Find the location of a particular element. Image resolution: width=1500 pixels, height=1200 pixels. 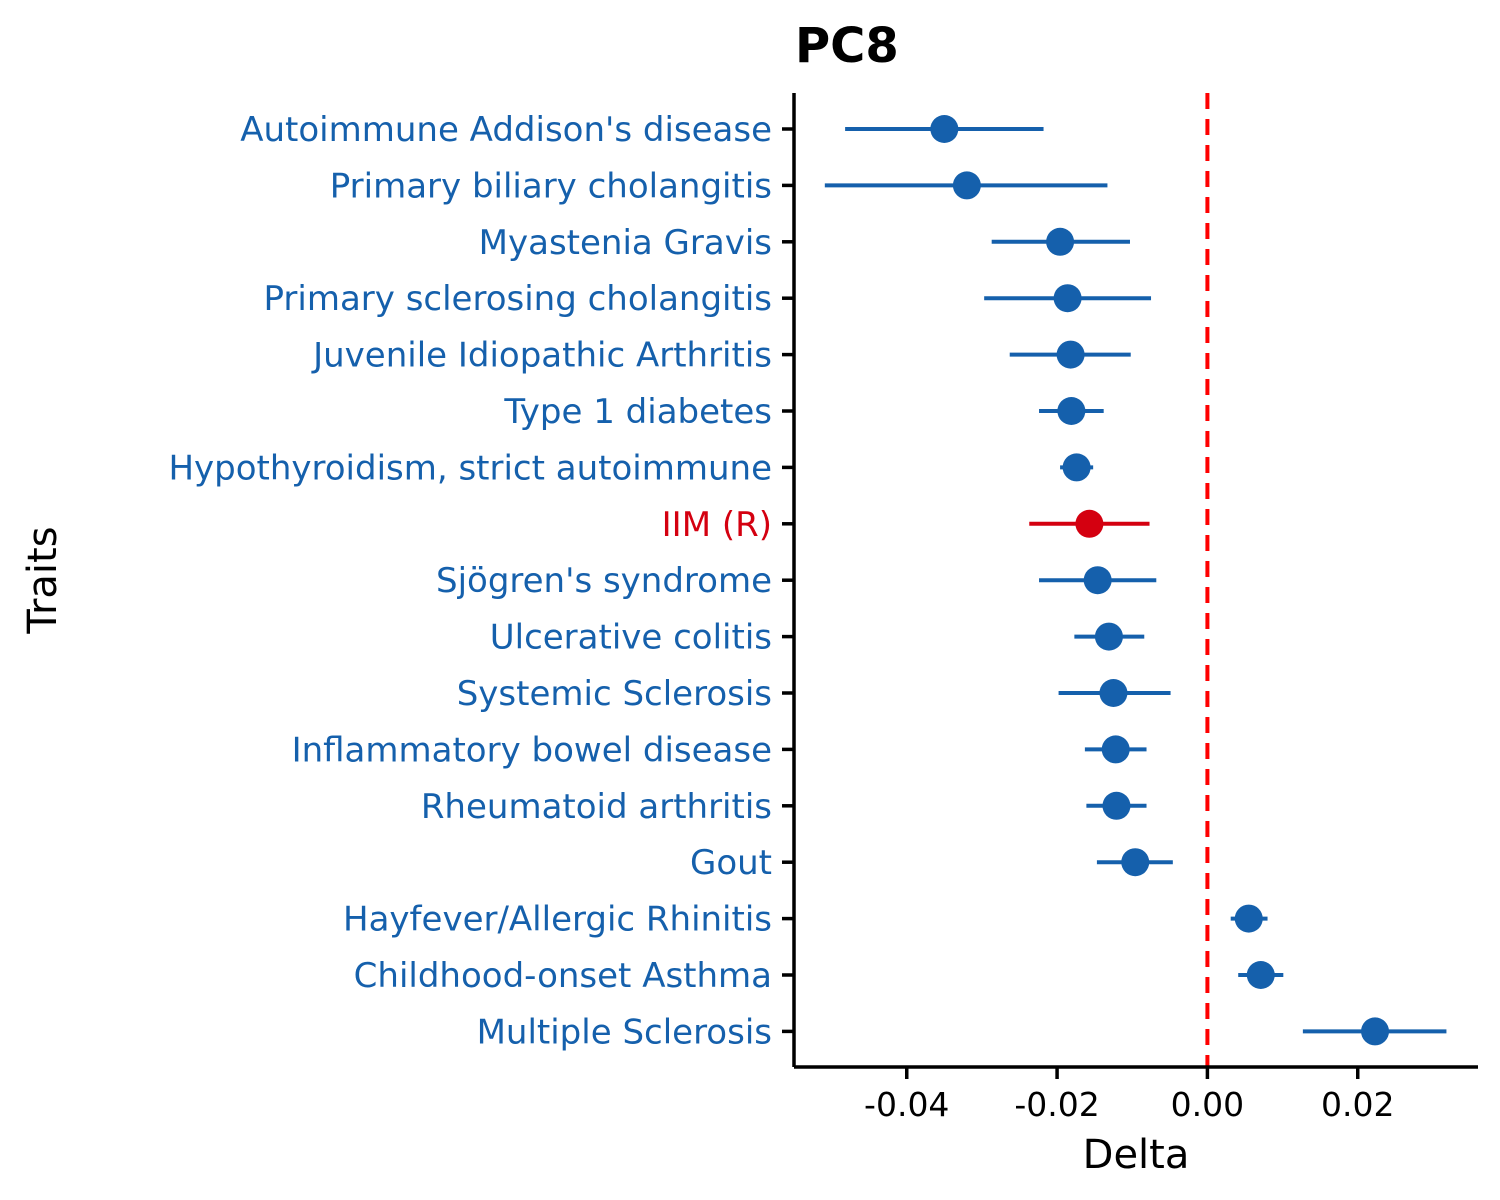

trait-label: Rheumatoid arthritis is located at coordinates (596, 807).